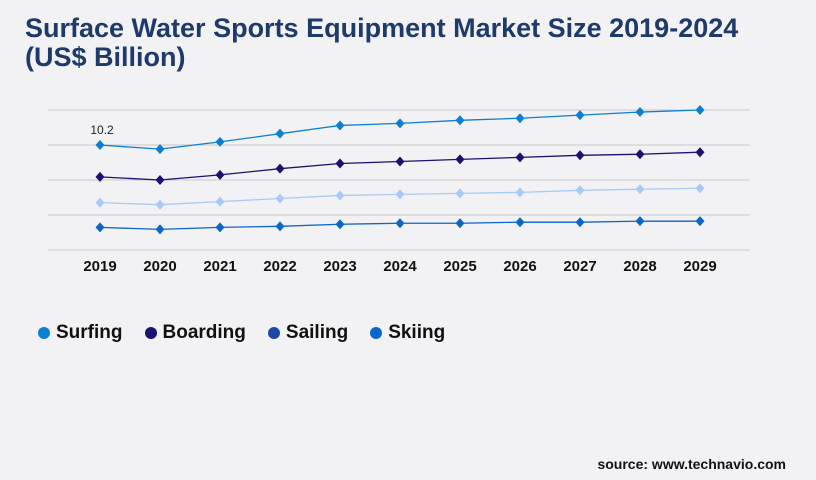 Image resolution: width=816 pixels, height=480 pixels. I want to click on source-text: source: www.technavio.com, so click(691, 464).